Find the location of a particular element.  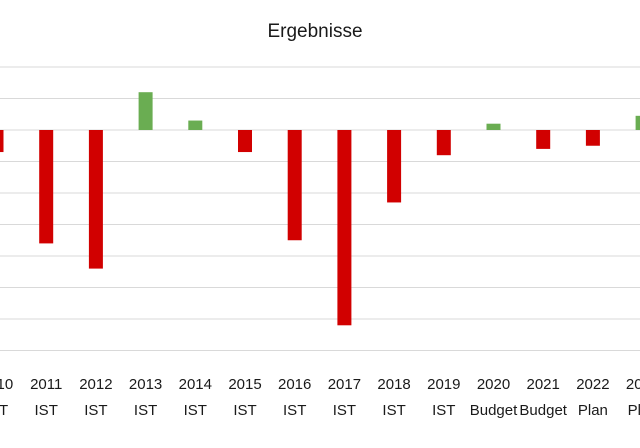

x-tick-kind-2021: Budget is located at coordinates (543, 410).